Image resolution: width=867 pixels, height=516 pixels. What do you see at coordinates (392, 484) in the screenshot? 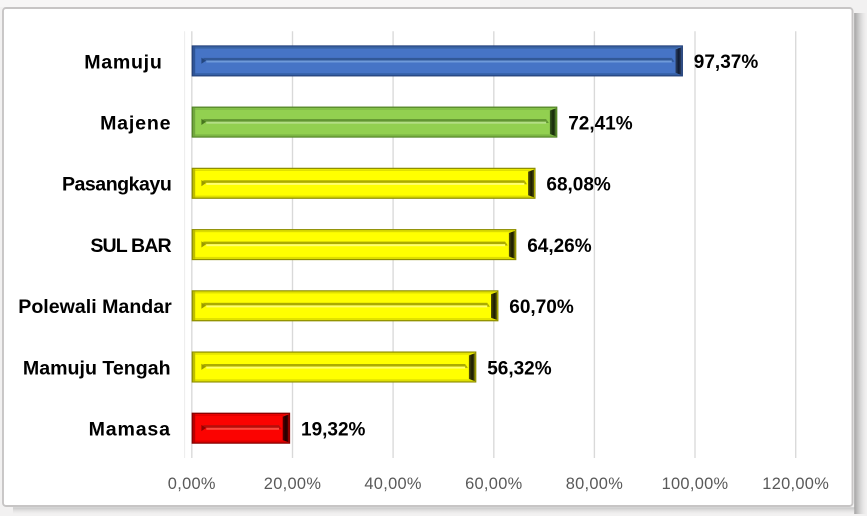
I see `svg-text: 40,00%` at bounding box center [392, 484].